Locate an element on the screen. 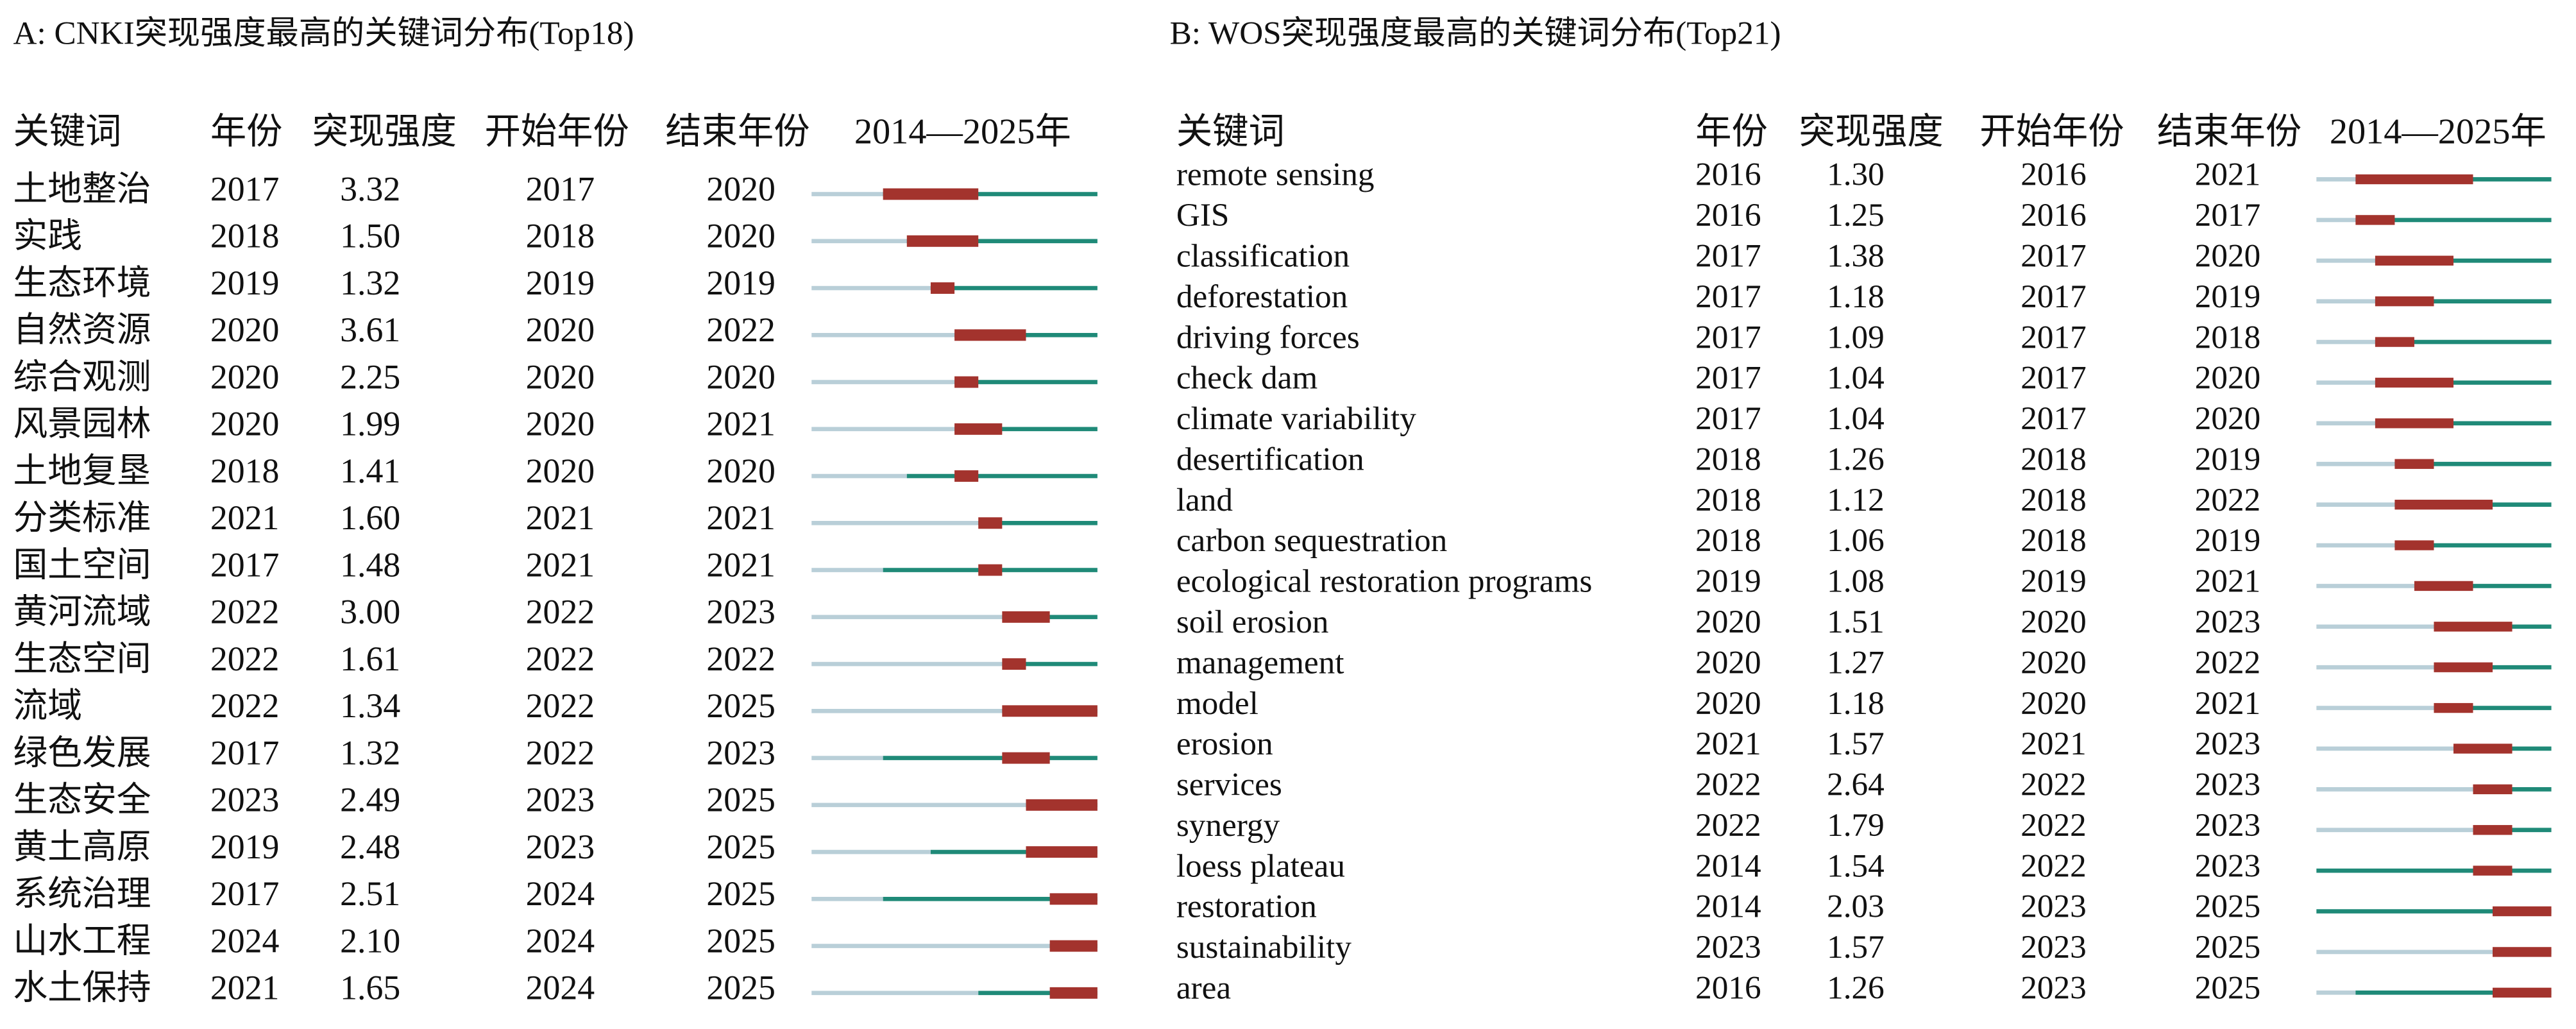  keyword: area is located at coordinates (1204, 989).